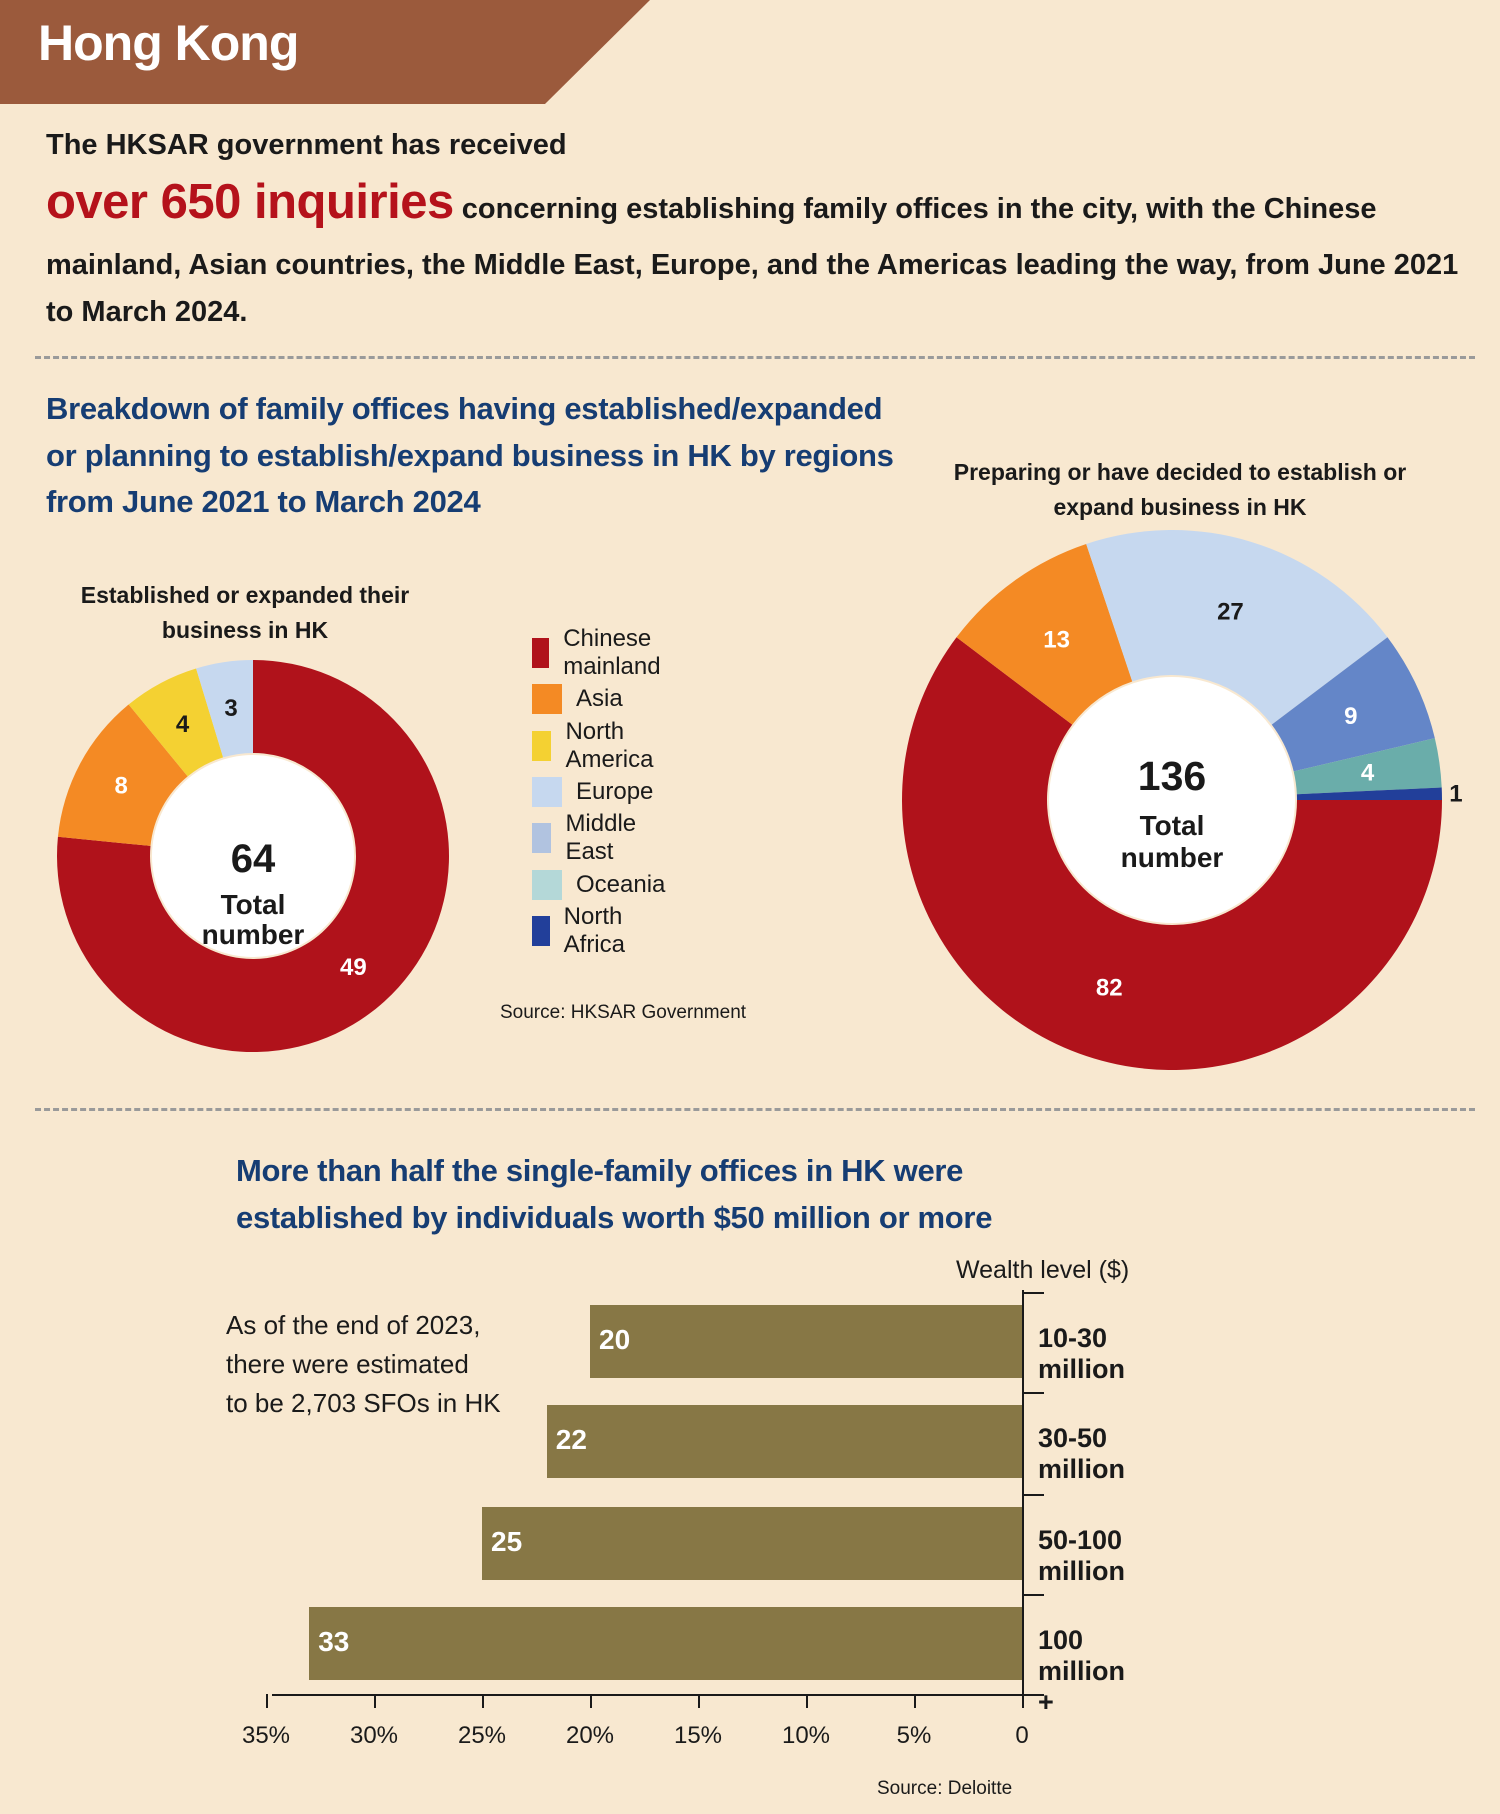  Describe the element at coordinates (1022, 1735) in the screenshot. I see `x-tick-label: 0` at that location.